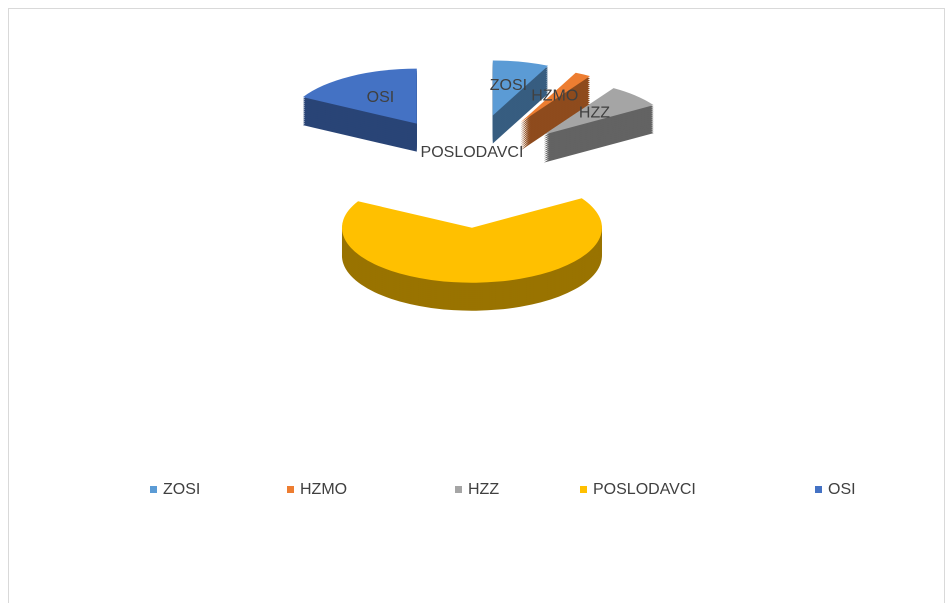  What do you see at coordinates (181, 489) in the screenshot?
I see `legend-label: ZOSI` at bounding box center [181, 489].